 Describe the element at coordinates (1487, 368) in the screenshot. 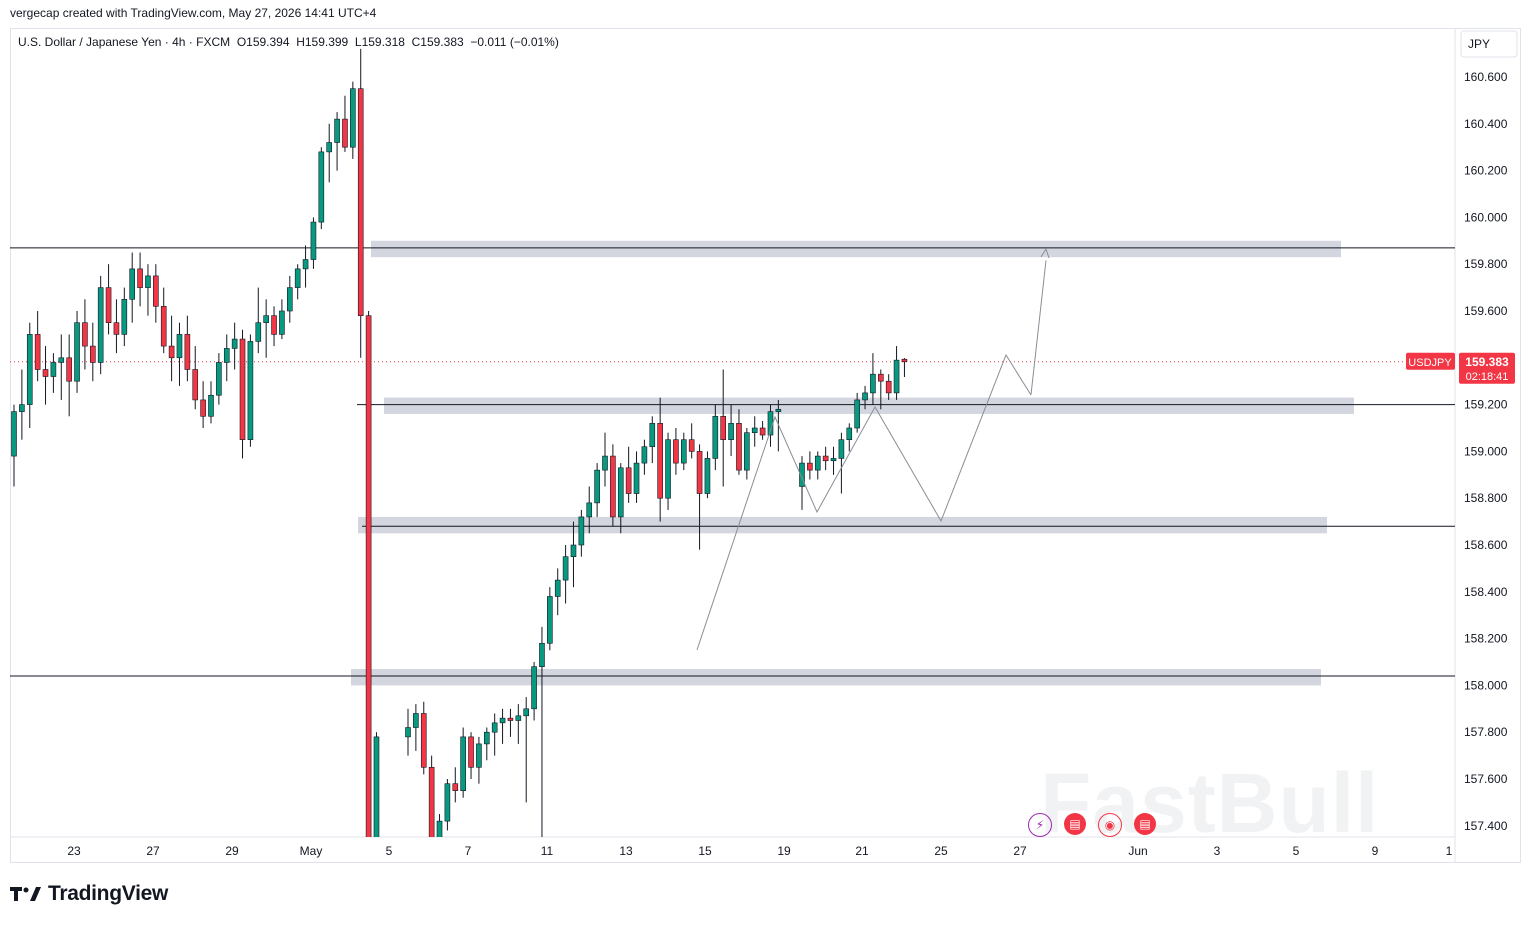

I see `last-price-tag` at that location.